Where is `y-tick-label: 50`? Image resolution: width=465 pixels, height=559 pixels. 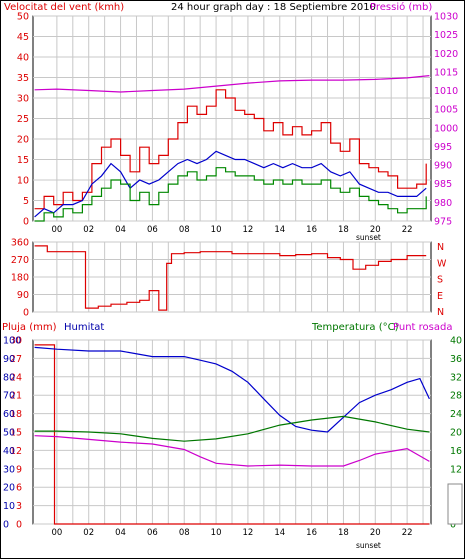 y-tick-label: 50 is located at coordinates (23, 17).